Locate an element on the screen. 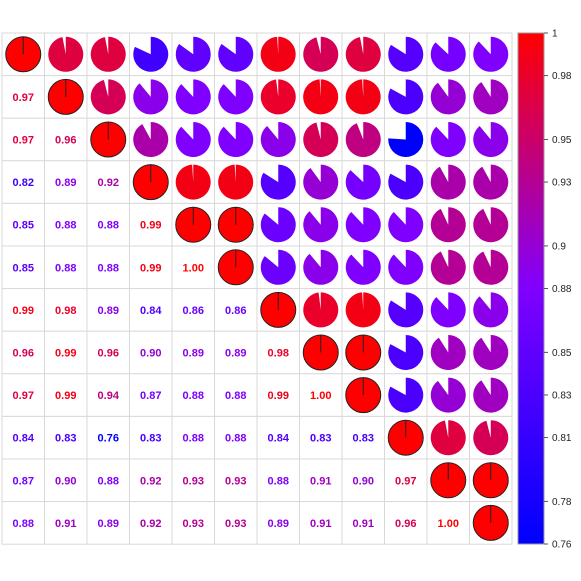 Image resolution: width=581 pixels, height=581 pixels. colorbar-ticks: 1 0.98 0.95 0.93 0.9 0.88 0.85 0.83 0.81 0.78 0.76 is located at coordinates (558, 290).